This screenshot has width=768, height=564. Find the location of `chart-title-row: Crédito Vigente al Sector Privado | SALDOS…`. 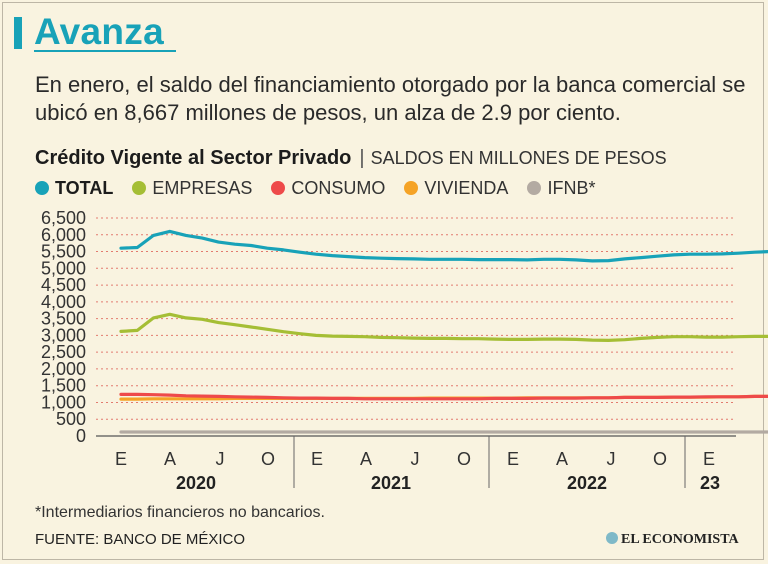

chart-title-row: Crédito Vigente al Sector Privado | SALDOS… is located at coordinates (351, 158).